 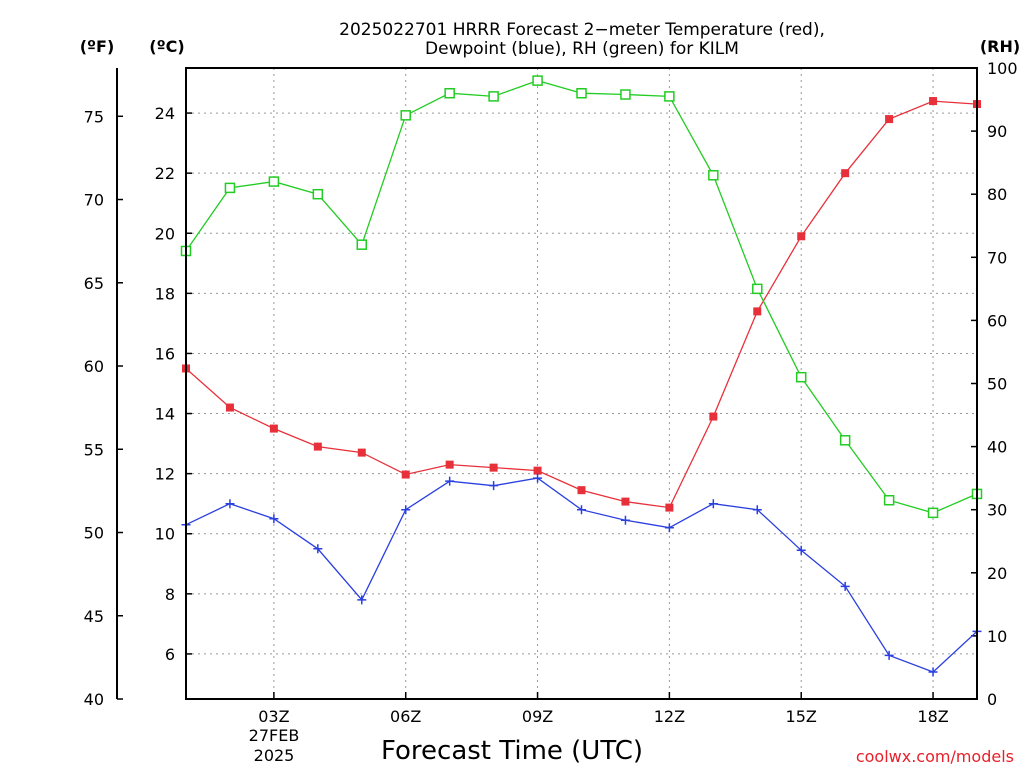 What do you see at coordinates (94, 200) in the screenshot?
I see `fahrenheit-tick-label: 70` at bounding box center [94, 200].